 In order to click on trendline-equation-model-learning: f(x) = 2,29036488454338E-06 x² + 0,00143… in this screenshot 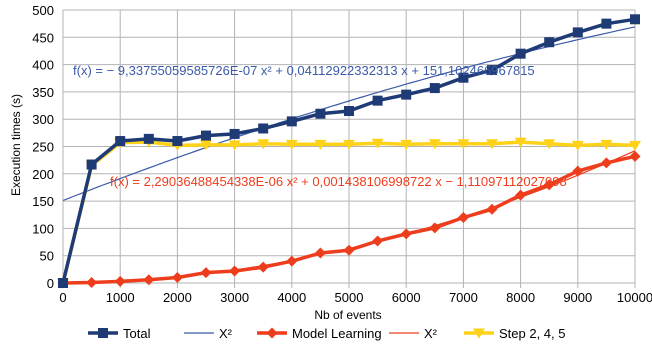, I will do `click(338, 181)`.